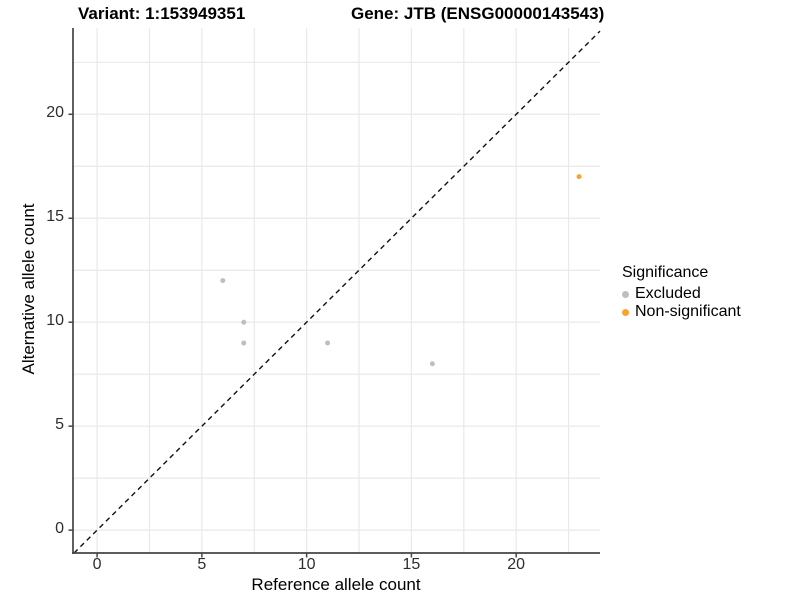 This screenshot has width=800, height=600. Describe the element at coordinates (665, 272) in the screenshot. I see `legend-title: Significance` at that location.